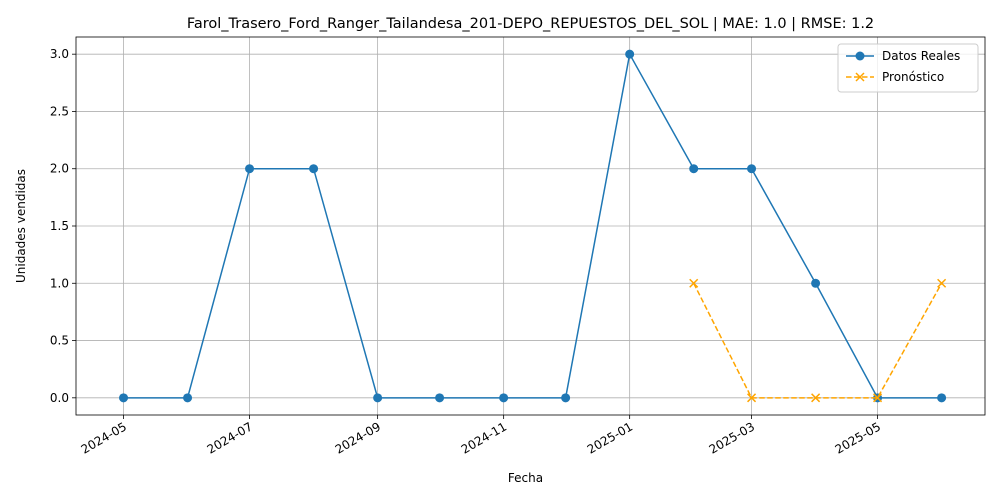  Describe the element at coordinates (59, 283) in the screenshot. I see `y-tick-label: 1.0` at that location.